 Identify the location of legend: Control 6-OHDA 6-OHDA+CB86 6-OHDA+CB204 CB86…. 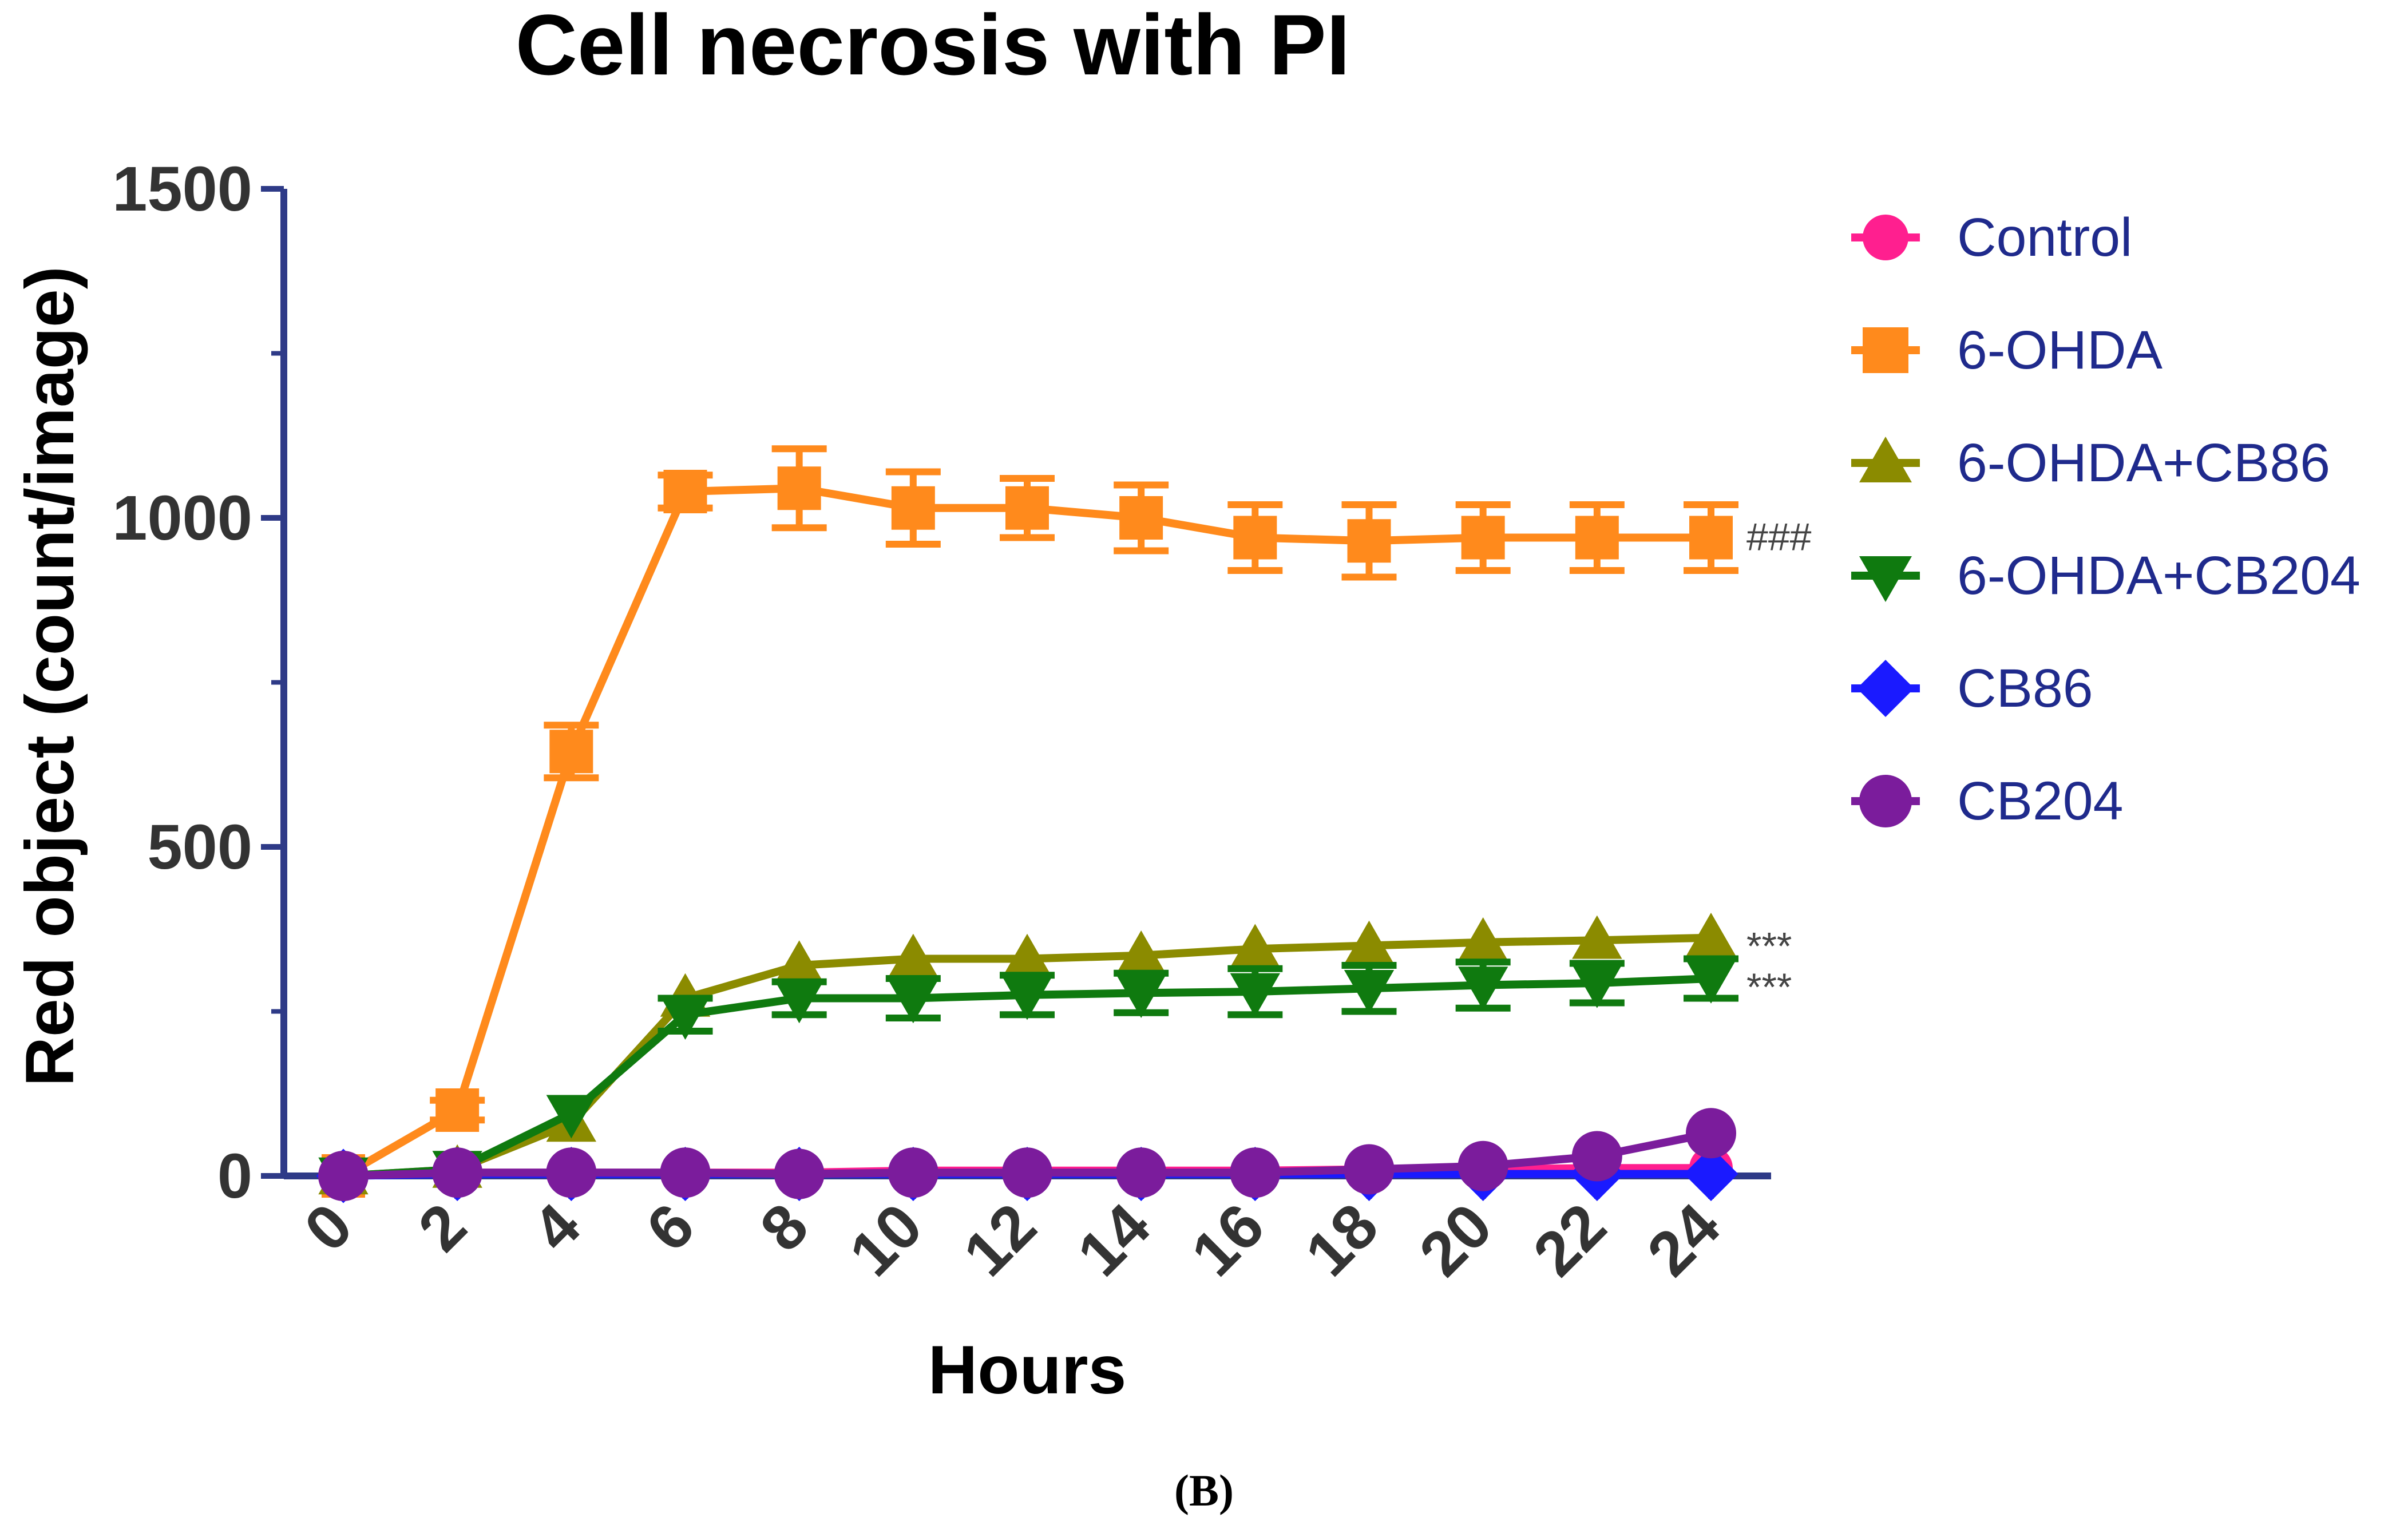
(2106, 519).